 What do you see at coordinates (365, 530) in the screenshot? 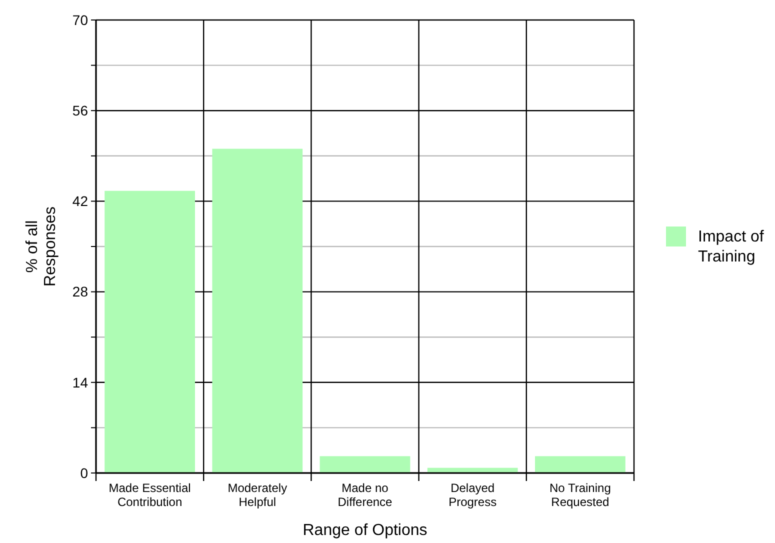
I see `x-axis-title: Range of Options` at bounding box center [365, 530].